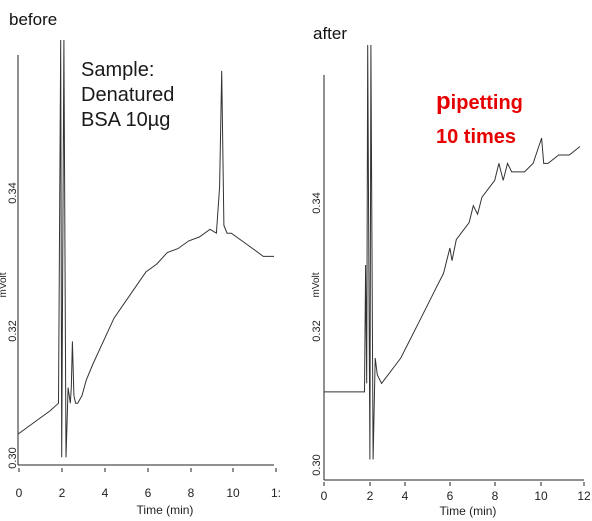  I want to click on annotation-line: Denatured, so click(128, 95).